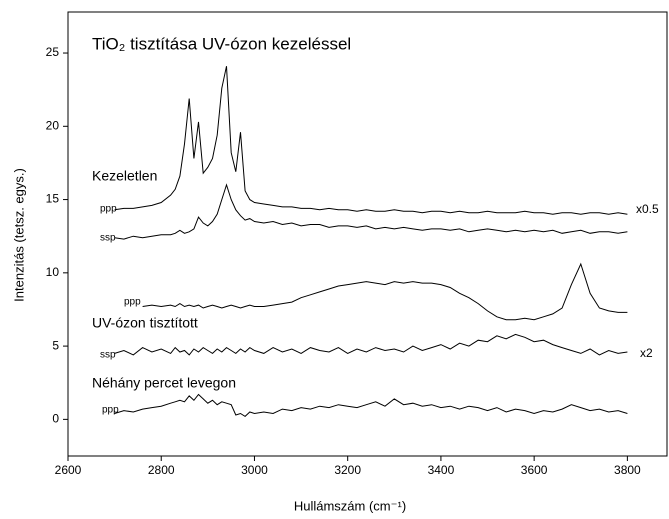 This screenshot has width=669, height=519. Describe the element at coordinates (55, 345) in the screenshot. I see `y-tick-label: 5` at that location.